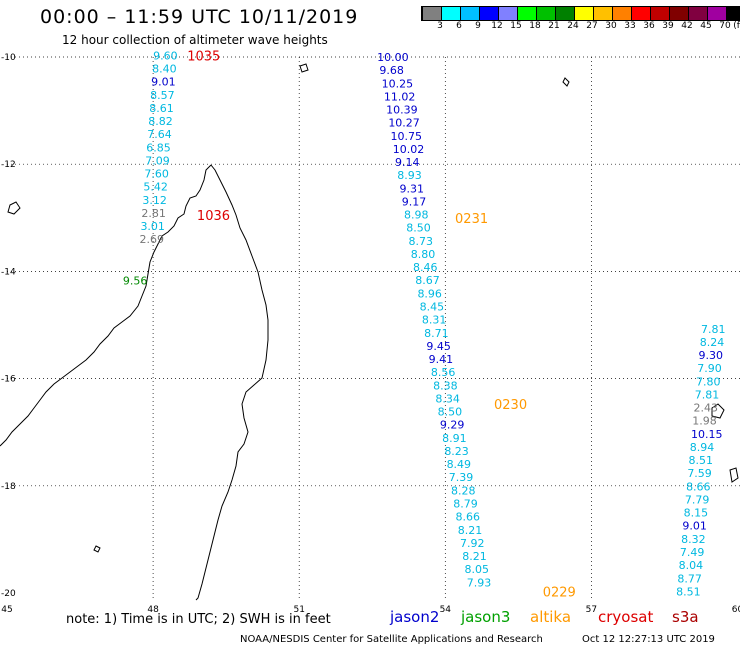  I want to click on wave-height-value: 8.28, so click(463, 490).